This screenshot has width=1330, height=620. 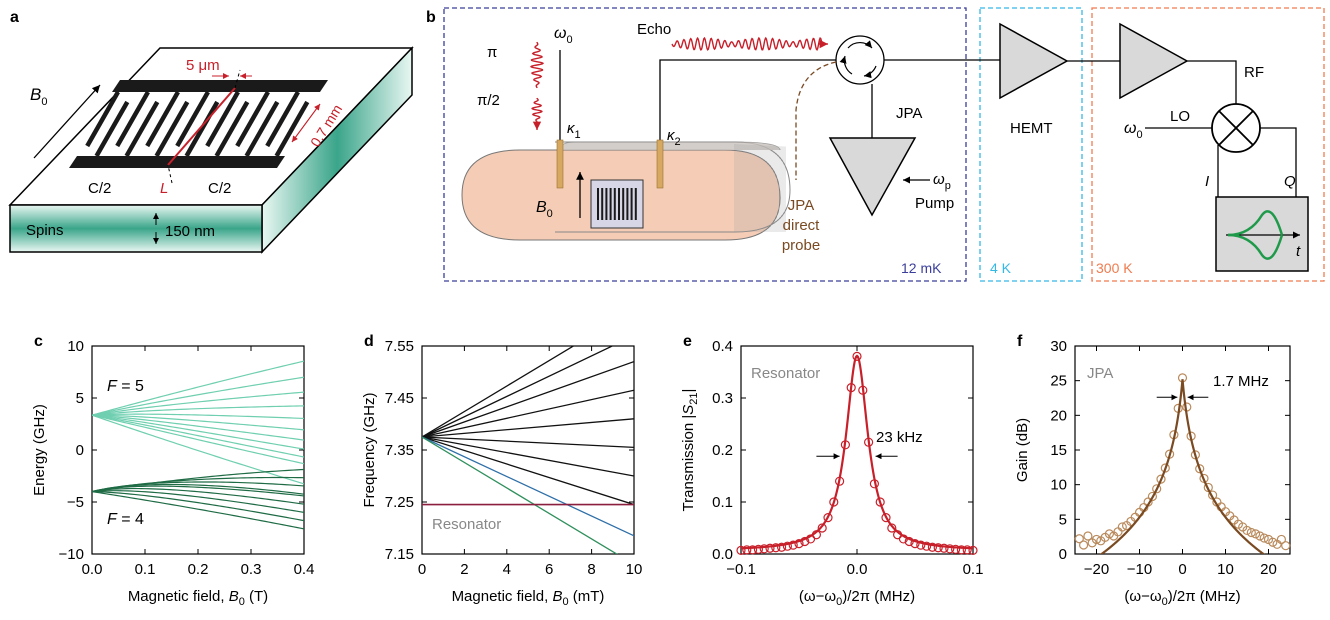 I want to click on fit-curve, so click(x=857, y=452).